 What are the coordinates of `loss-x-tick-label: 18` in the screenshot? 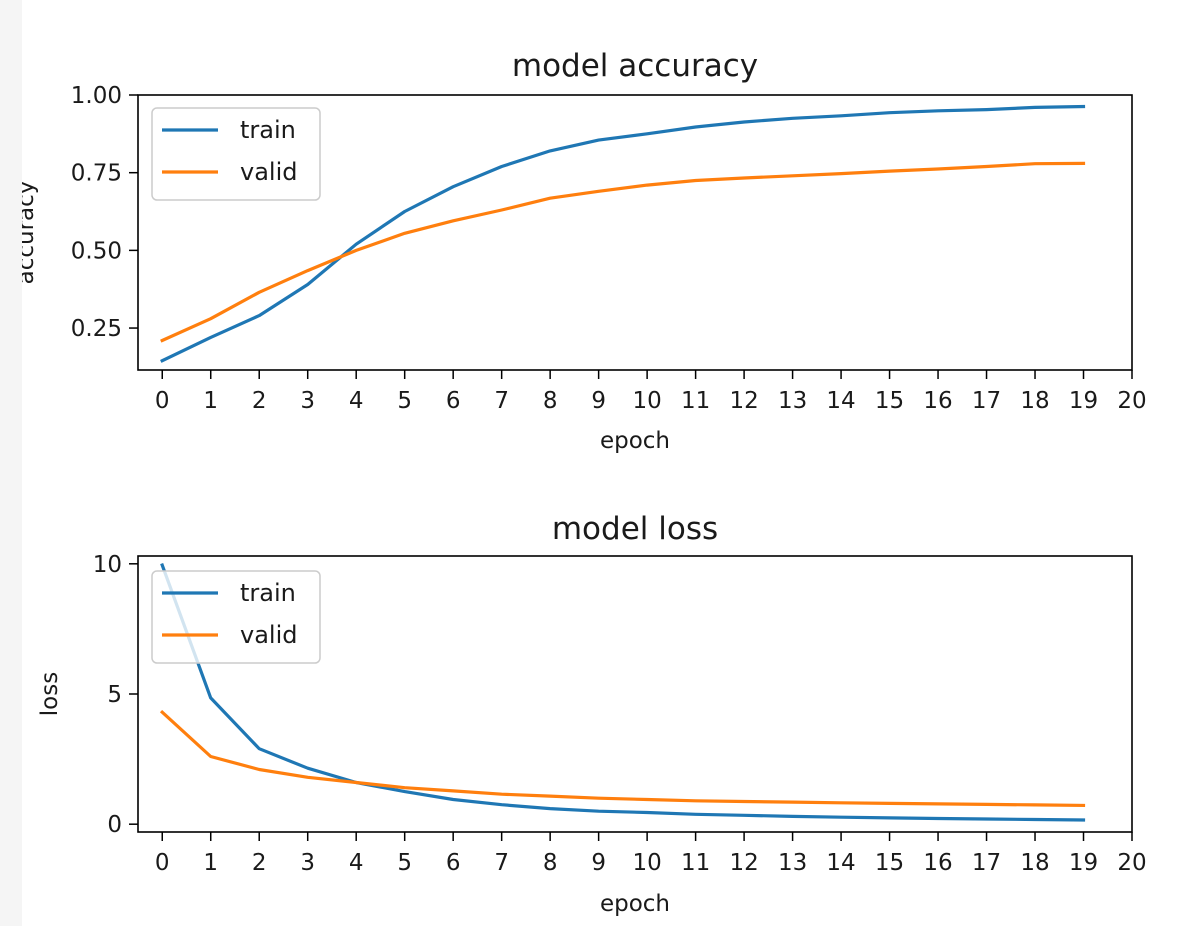 It's located at (1034, 863).